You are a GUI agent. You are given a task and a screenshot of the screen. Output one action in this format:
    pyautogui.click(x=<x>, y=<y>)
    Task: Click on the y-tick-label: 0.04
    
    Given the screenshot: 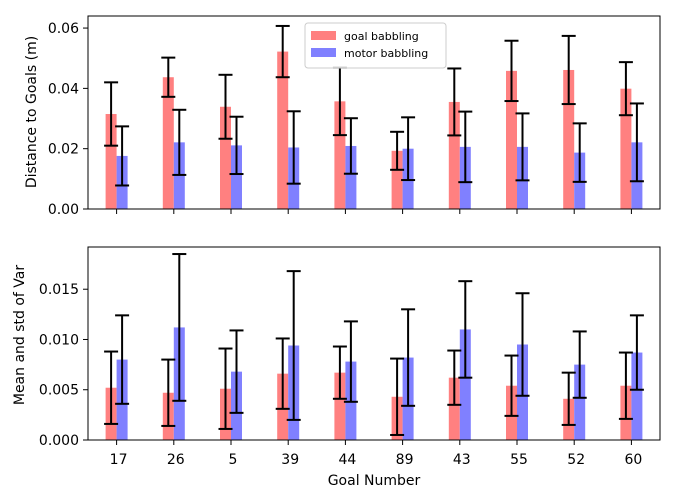 What is the action you would take?
    pyautogui.click(x=63, y=89)
    